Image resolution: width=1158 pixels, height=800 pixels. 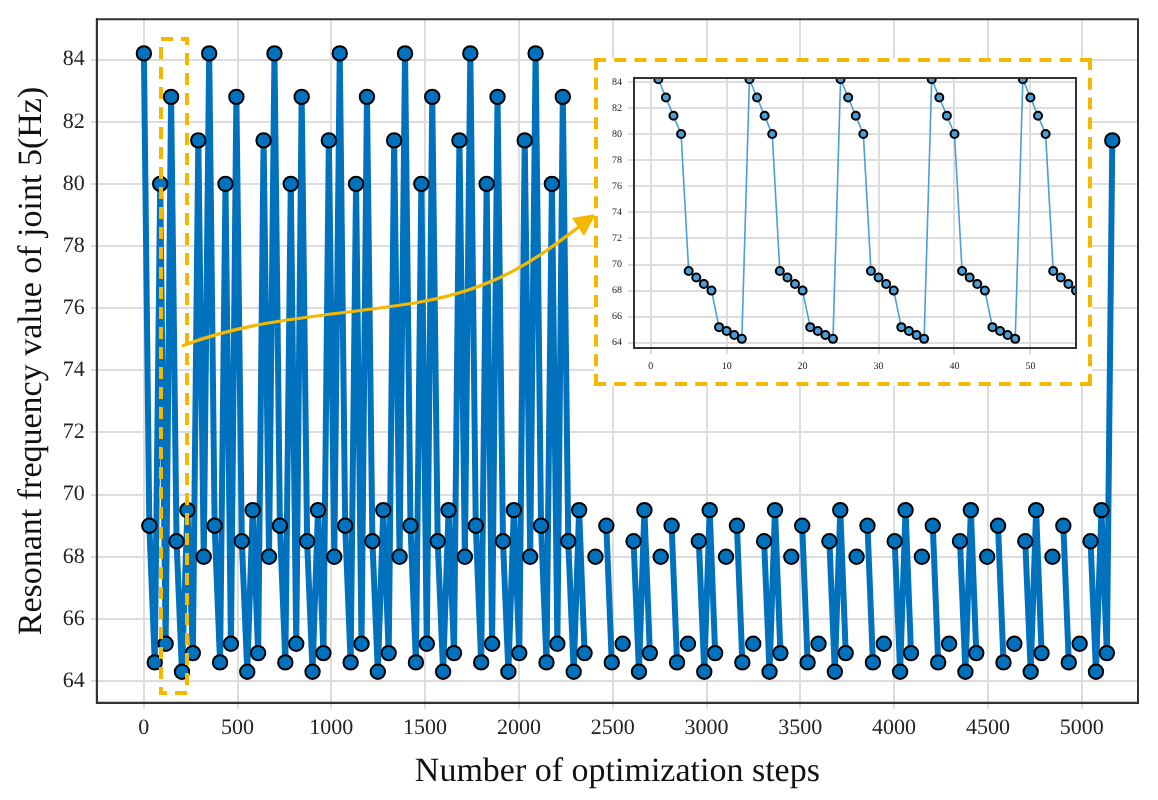 I want to click on y-tick-label: 72, so click(x=73, y=432).